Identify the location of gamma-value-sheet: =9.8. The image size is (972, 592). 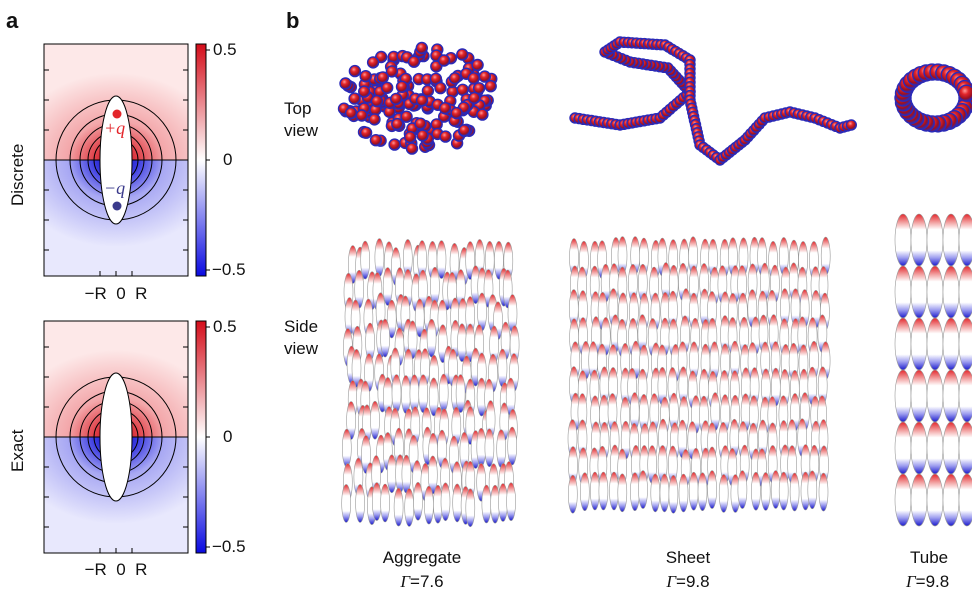
(693, 581).